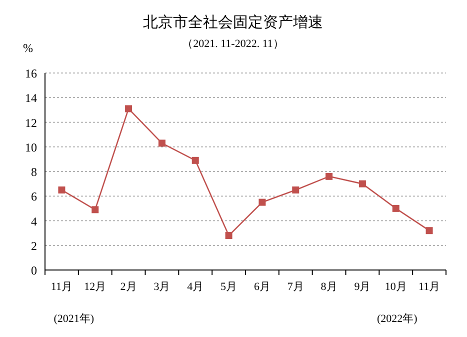 Image resolution: width=467 pixels, height=337 pixels. What do you see at coordinates (195, 287) in the screenshot?
I see `x-tick-label: 4月` at bounding box center [195, 287].